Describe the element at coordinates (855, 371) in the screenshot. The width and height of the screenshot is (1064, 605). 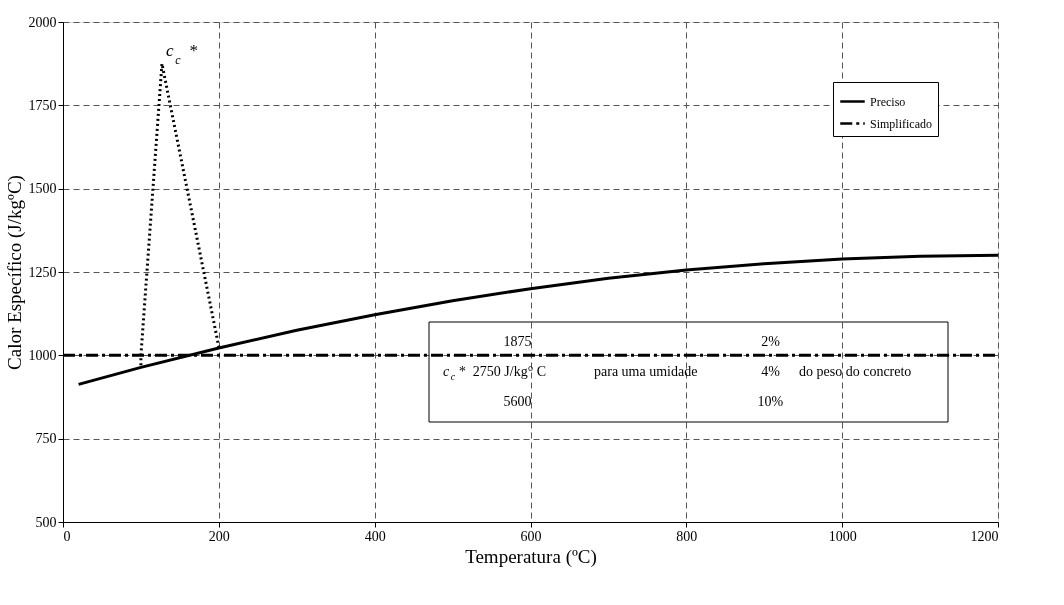
I see `annotation: do peso do concreto` at that location.